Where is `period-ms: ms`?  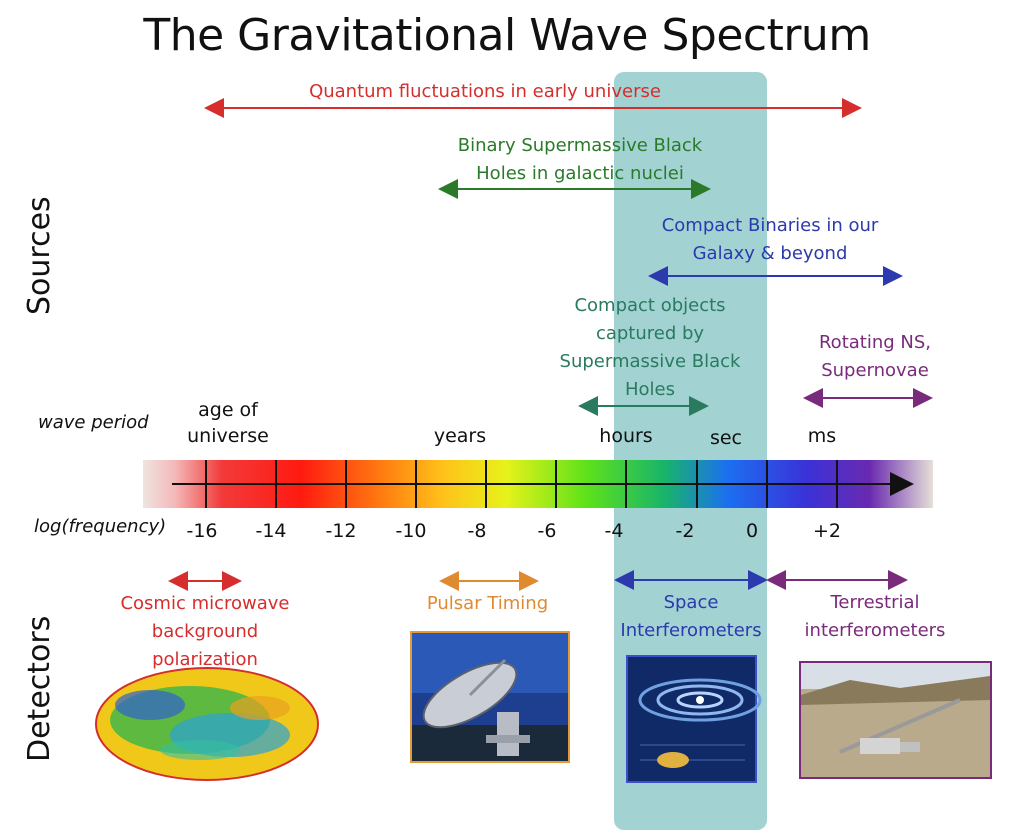
period-ms: ms is located at coordinates (822, 436).